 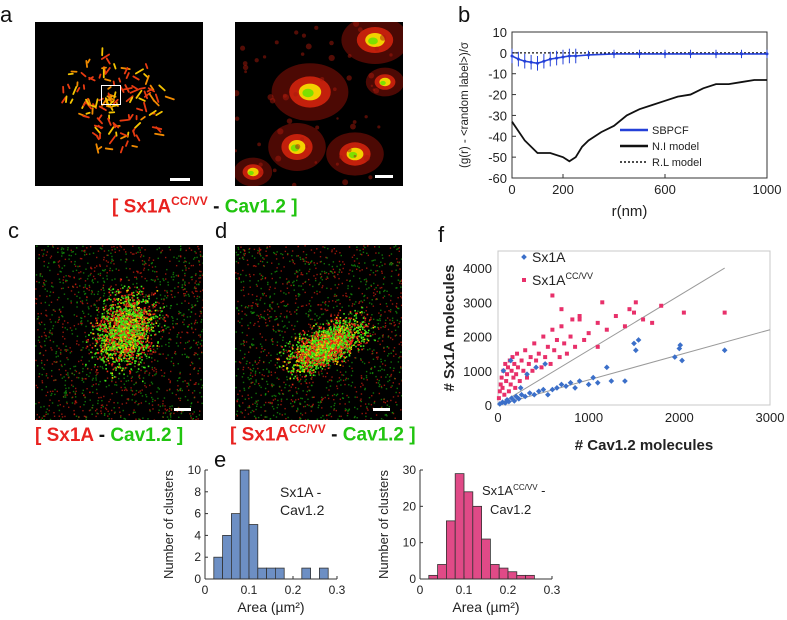 What do you see at coordinates (464, 14) in the screenshot?
I see `panel-label-b: b` at bounding box center [464, 14].